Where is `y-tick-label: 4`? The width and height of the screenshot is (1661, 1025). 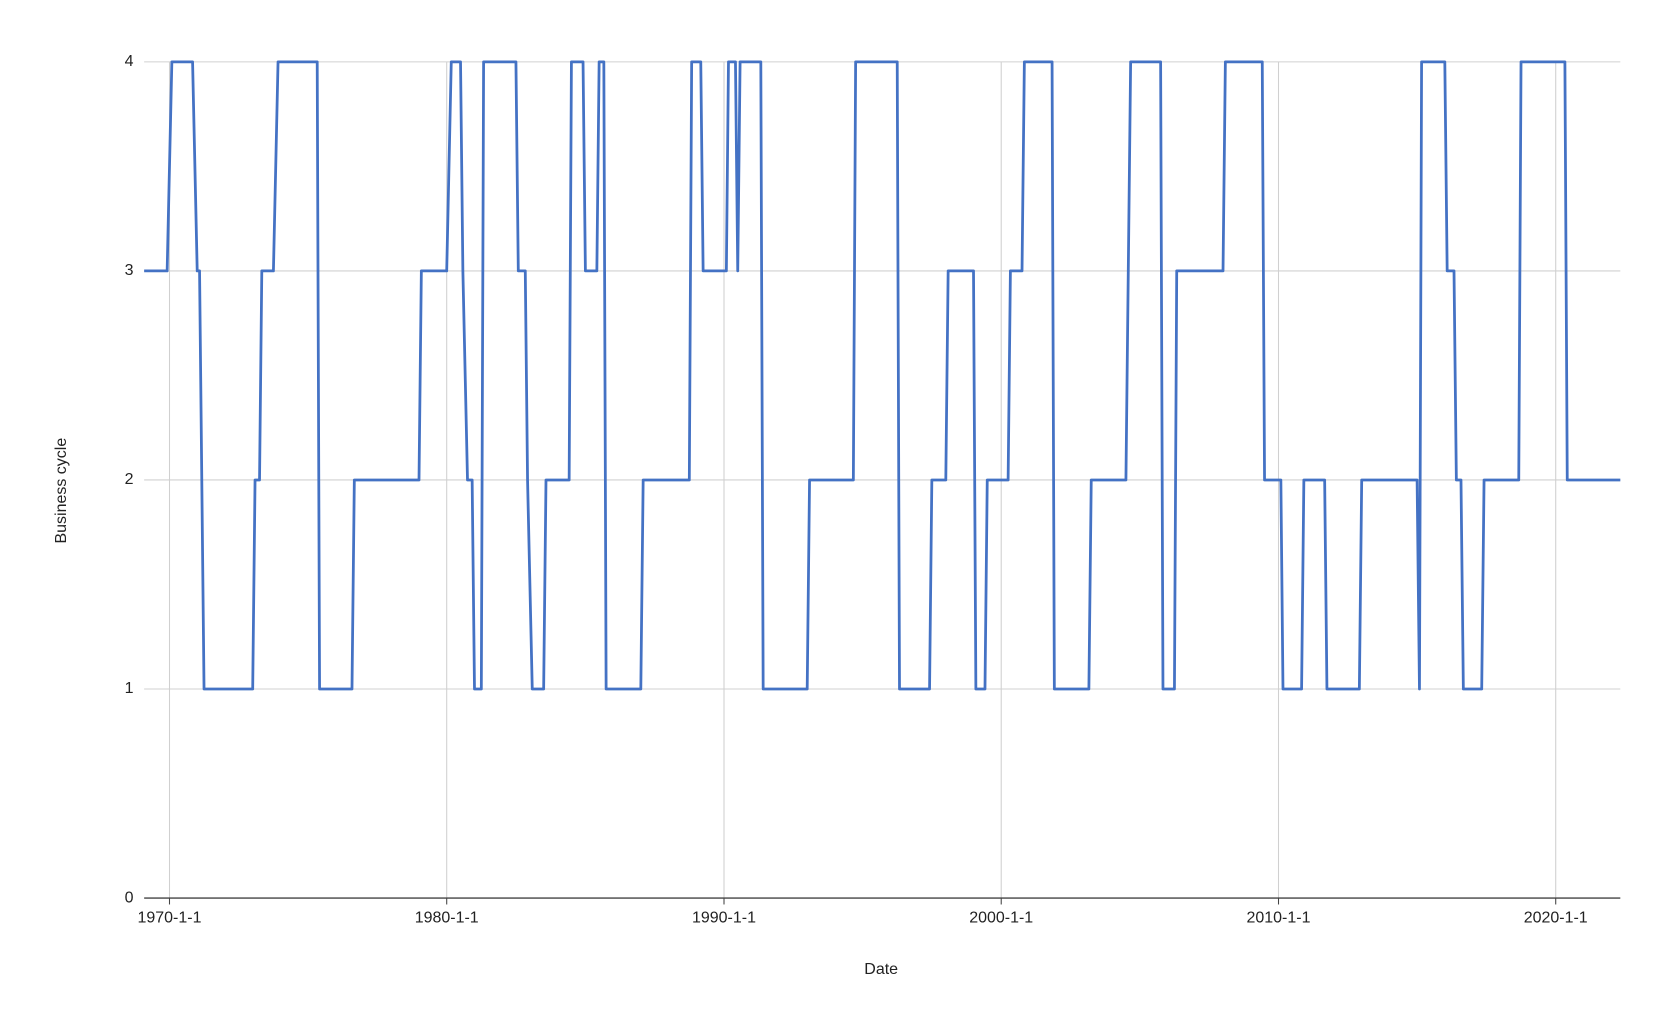
y-tick-label: 4 is located at coordinates (129, 61).